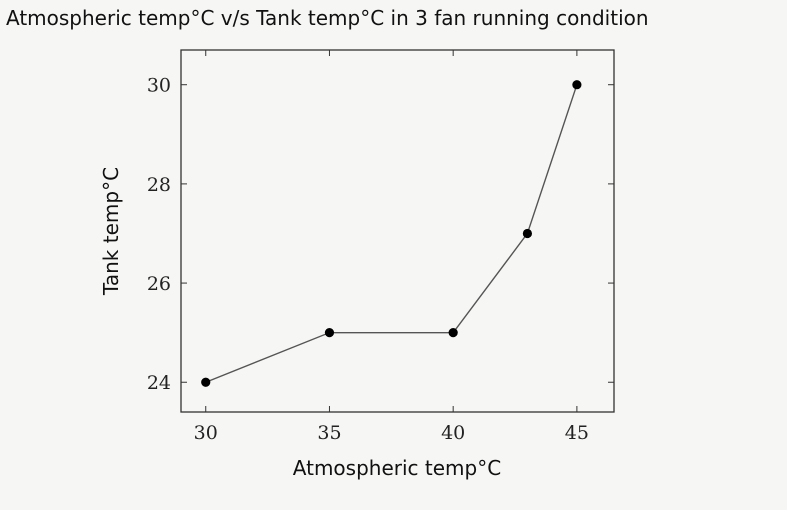  What do you see at coordinates (577, 433) in the screenshot?
I see `x-tick-label: 45` at bounding box center [577, 433].